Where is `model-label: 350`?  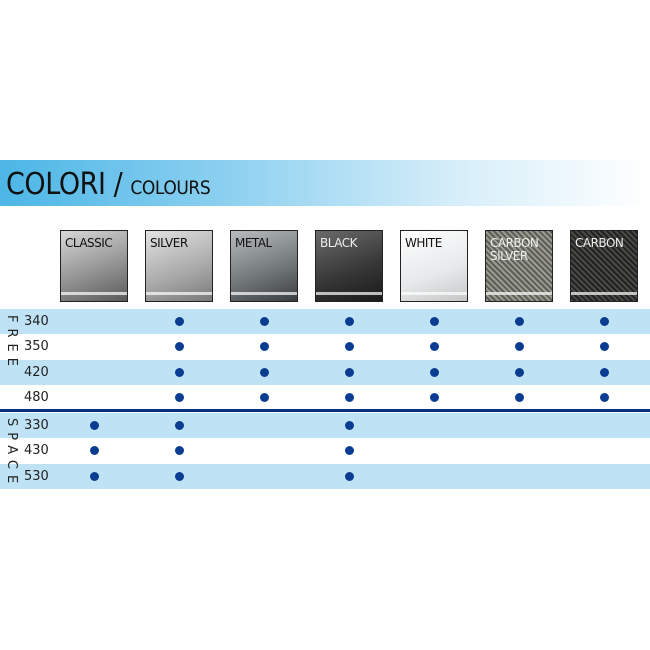
model-label: 350 is located at coordinates (36, 346).